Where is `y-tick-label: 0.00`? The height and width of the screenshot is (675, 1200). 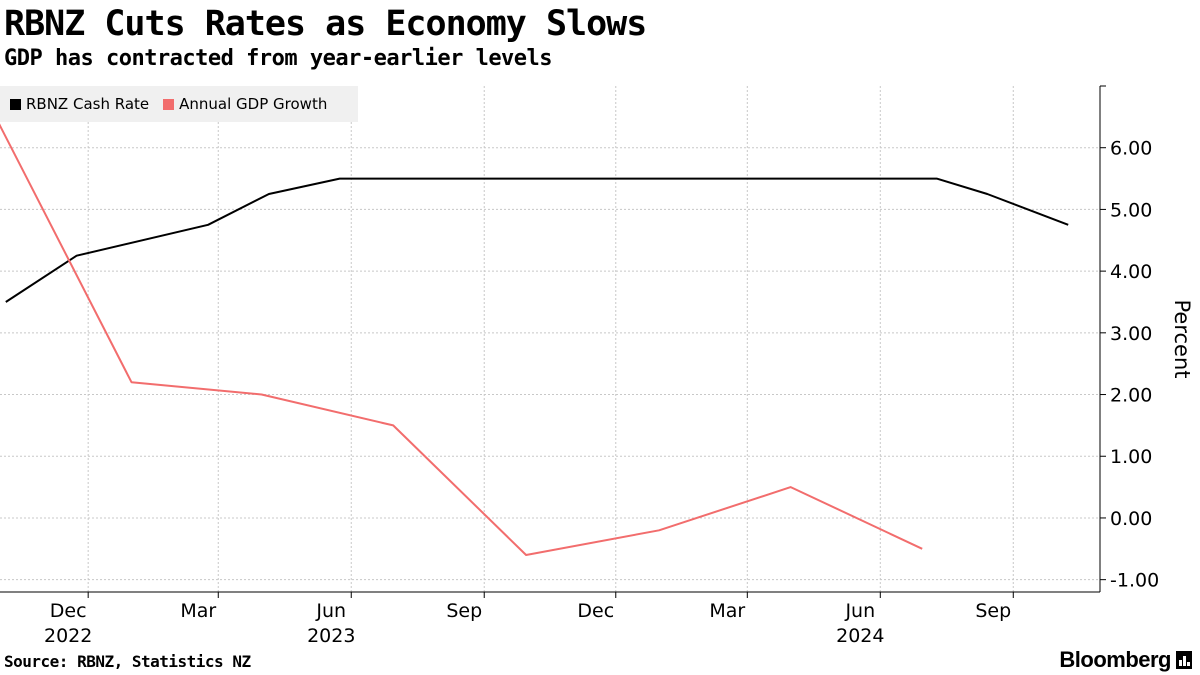 y-tick-label: 0.00 is located at coordinates (1131, 519).